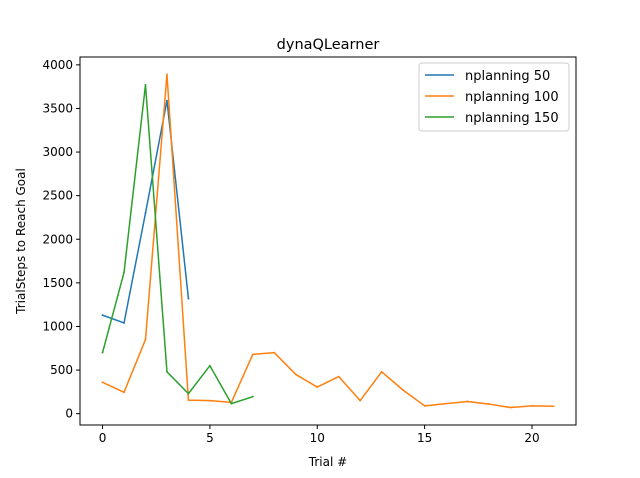 The height and width of the screenshot is (478, 640). What do you see at coordinates (103, 438) in the screenshot?
I see `x-tick-label: 0` at bounding box center [103, 438].